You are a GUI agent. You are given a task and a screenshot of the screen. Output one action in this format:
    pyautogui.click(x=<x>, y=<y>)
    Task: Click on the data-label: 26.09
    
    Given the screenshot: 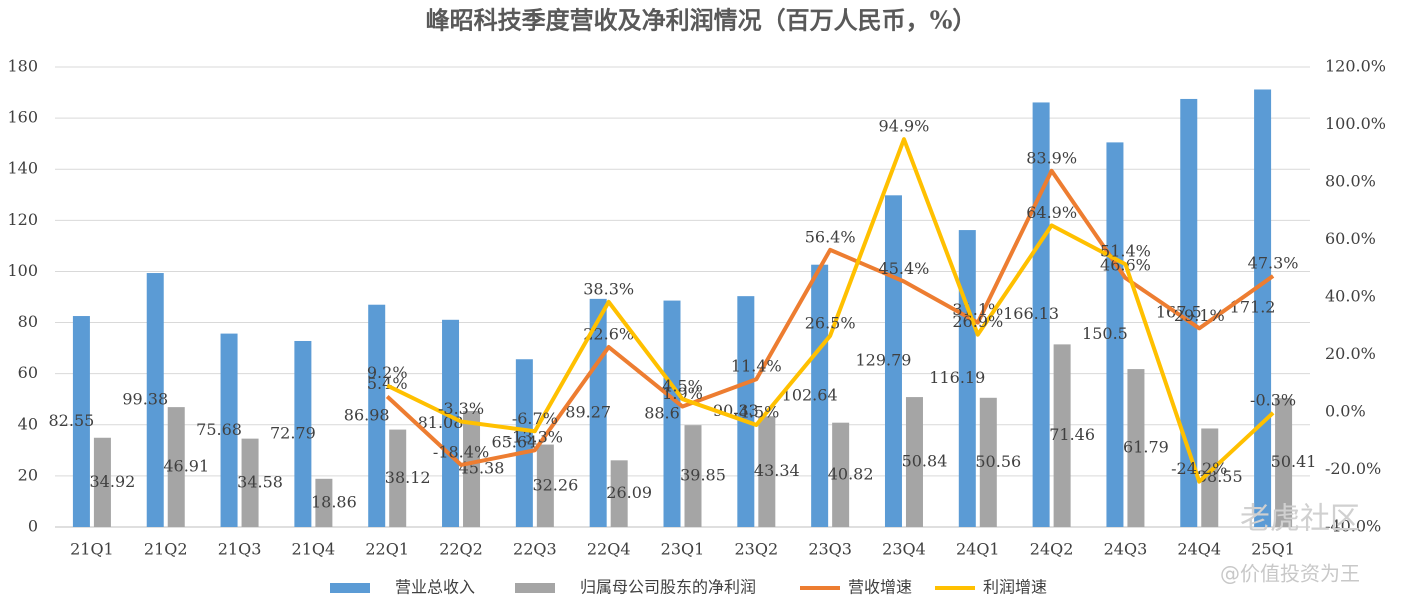 What is the action you would take?
    pyautogui.click(x=629, y=492)
    